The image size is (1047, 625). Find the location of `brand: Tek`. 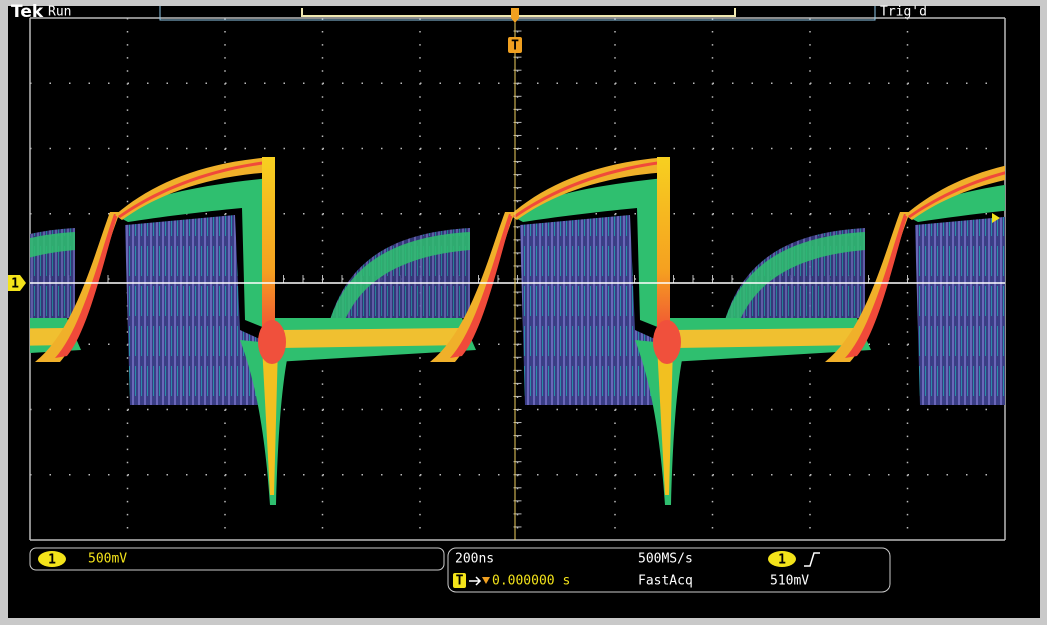

brand: Tek is located at coordinates (27, 12).